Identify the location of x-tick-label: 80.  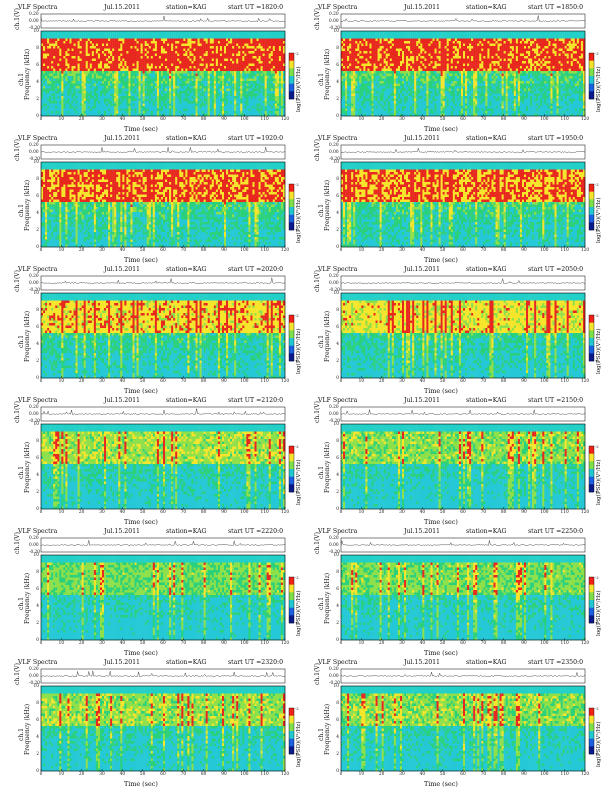
(503, 512).